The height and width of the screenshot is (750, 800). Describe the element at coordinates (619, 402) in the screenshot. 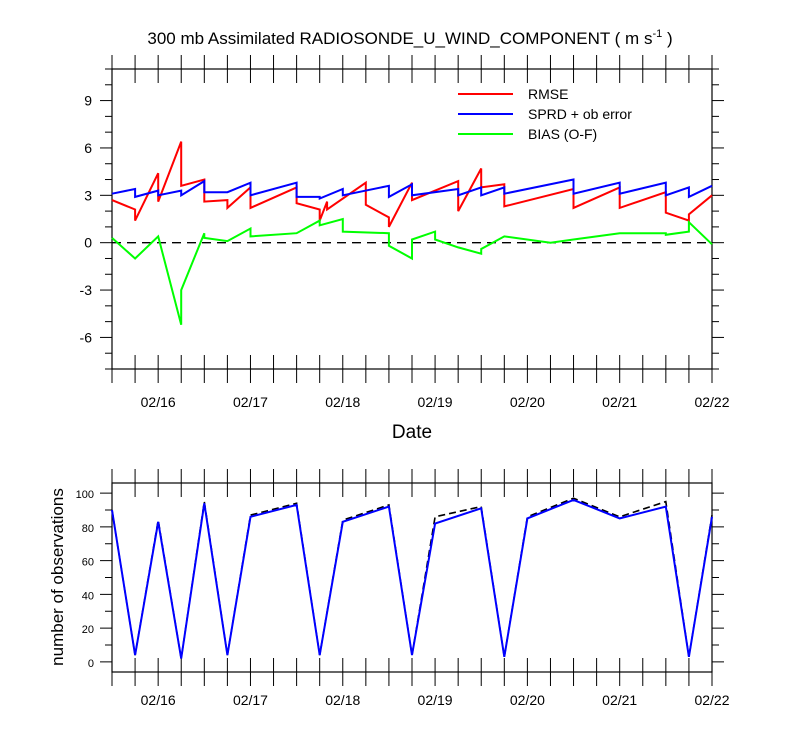

I see `top-x-tick-label: 02/21` at that location.